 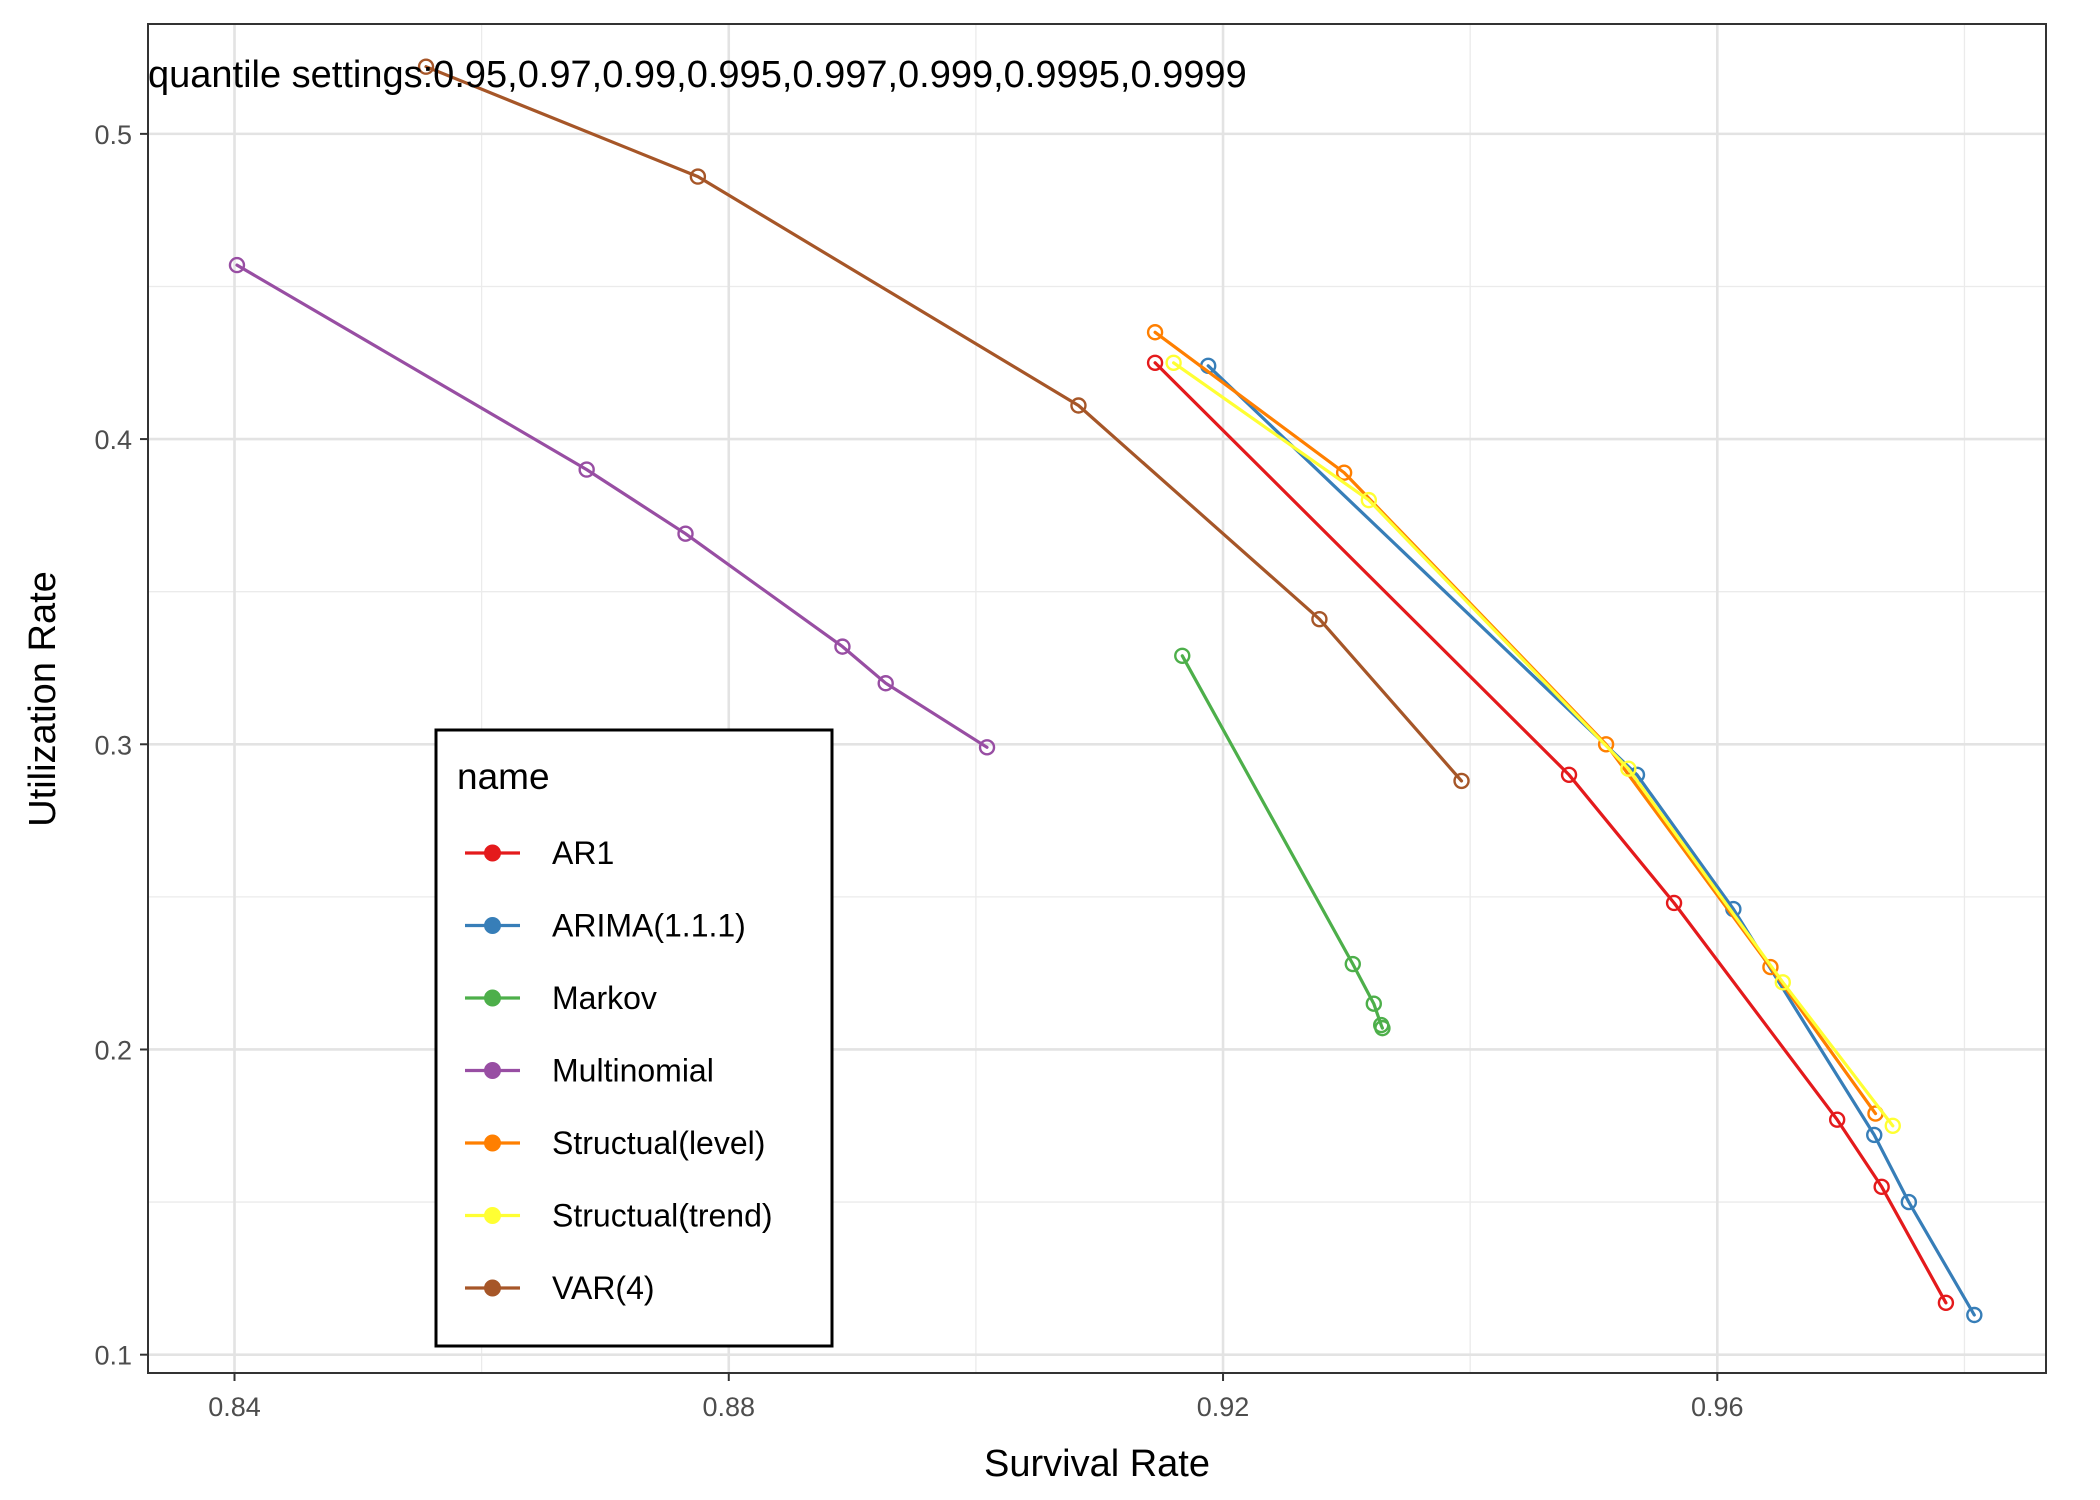 I want to click on y-tick-label: 0.1, so click(x=113, y=1356).